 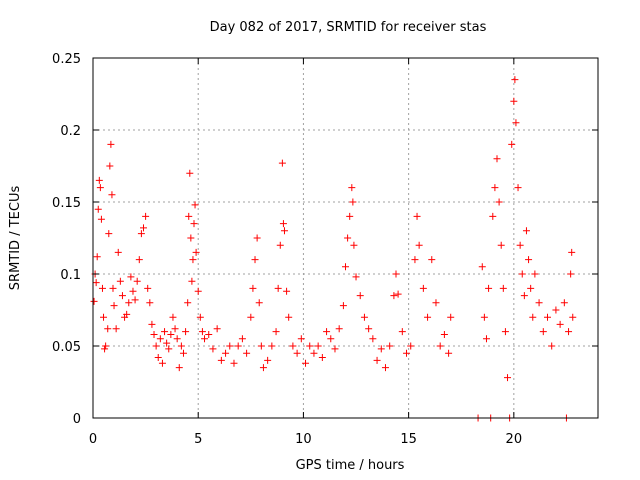 I want to click on x-tick-label: 0, so click(x=93, y=439).